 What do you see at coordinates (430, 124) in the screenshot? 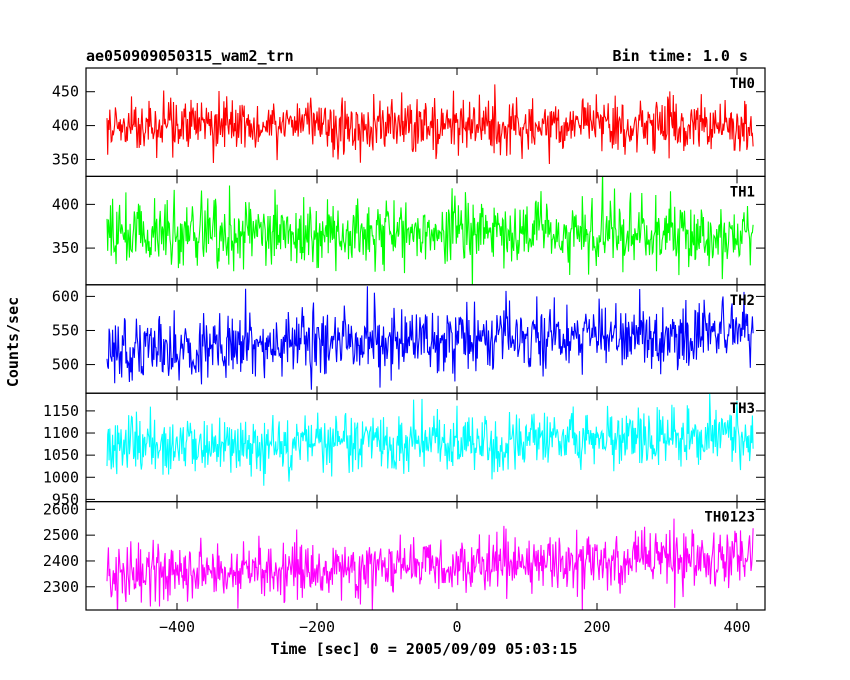
I see `series-line-th0` at bounding box center [430, 124].